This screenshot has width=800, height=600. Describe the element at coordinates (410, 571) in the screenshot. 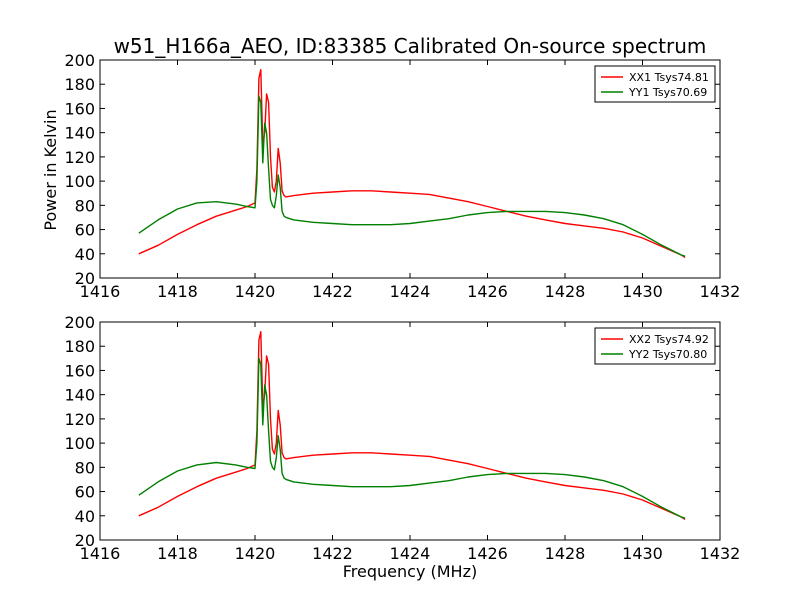

I see `bottom-xlabel: Frequency (MHz)` at that location.